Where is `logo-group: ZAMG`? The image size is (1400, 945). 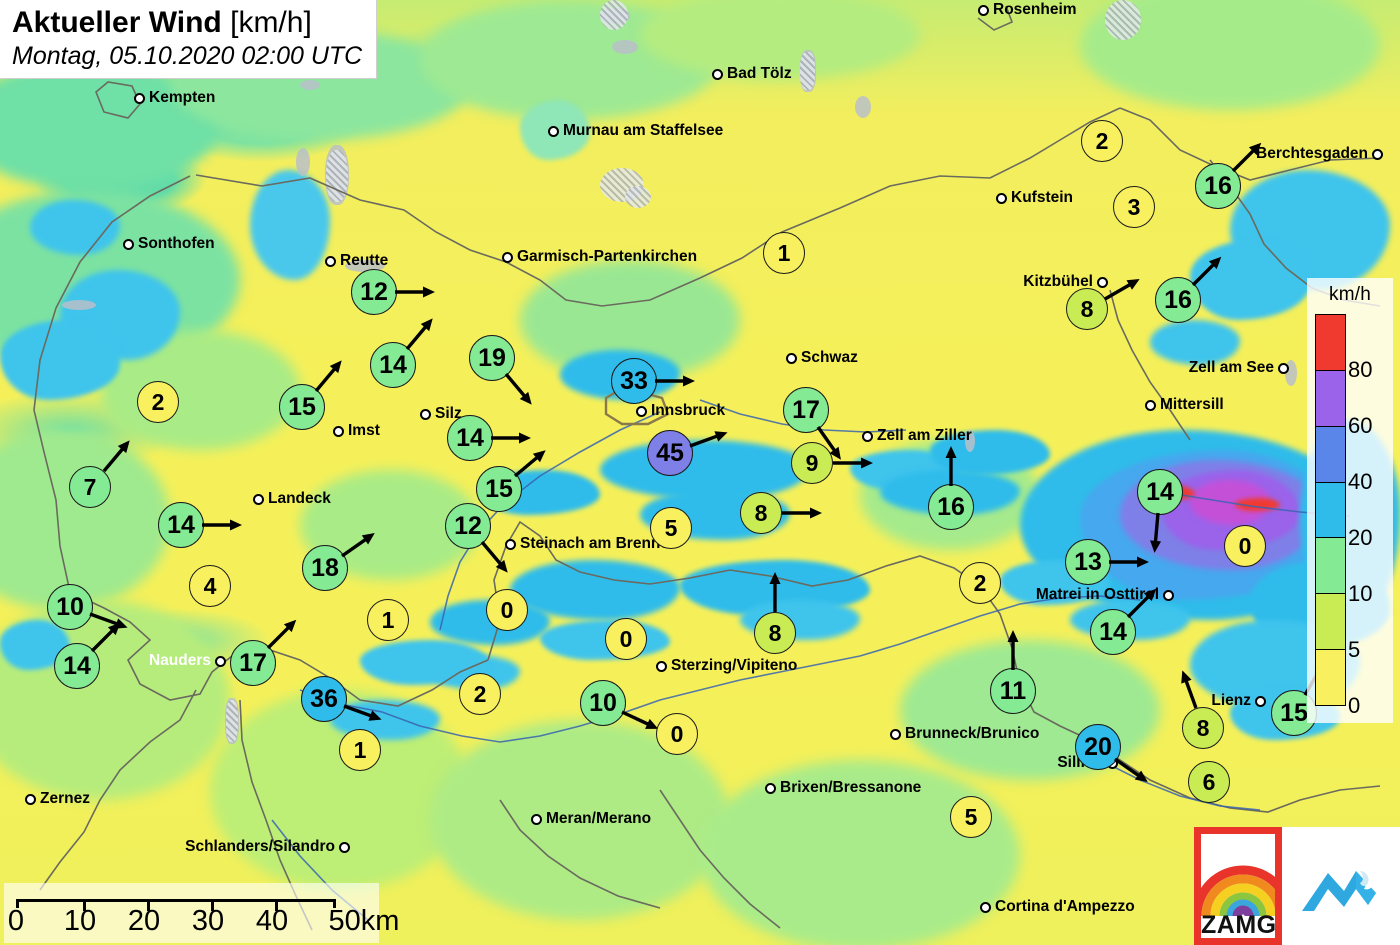 logo-group: ZAMG is located at coordinates (1297, 886).